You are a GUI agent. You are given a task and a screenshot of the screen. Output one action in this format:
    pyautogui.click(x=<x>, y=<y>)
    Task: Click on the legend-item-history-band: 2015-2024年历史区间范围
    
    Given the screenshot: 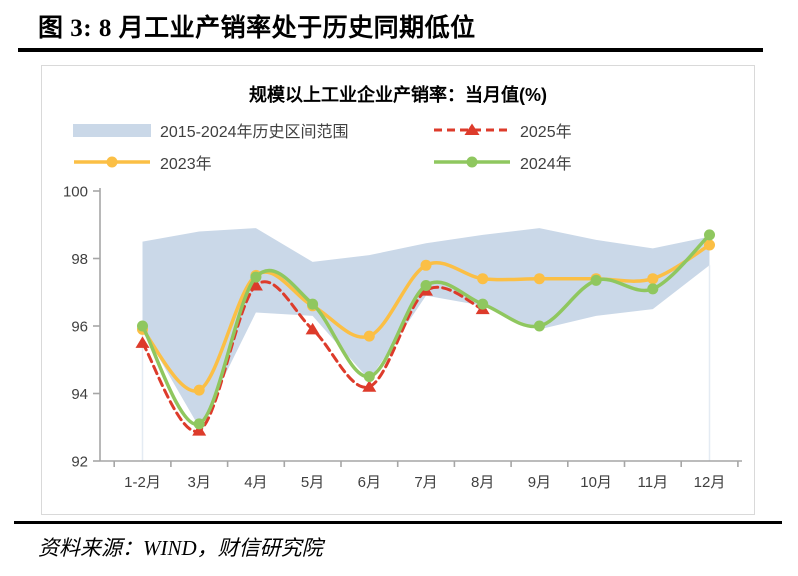 What is the action you would take?
    pyautogui.click(x=211, y=131)
    